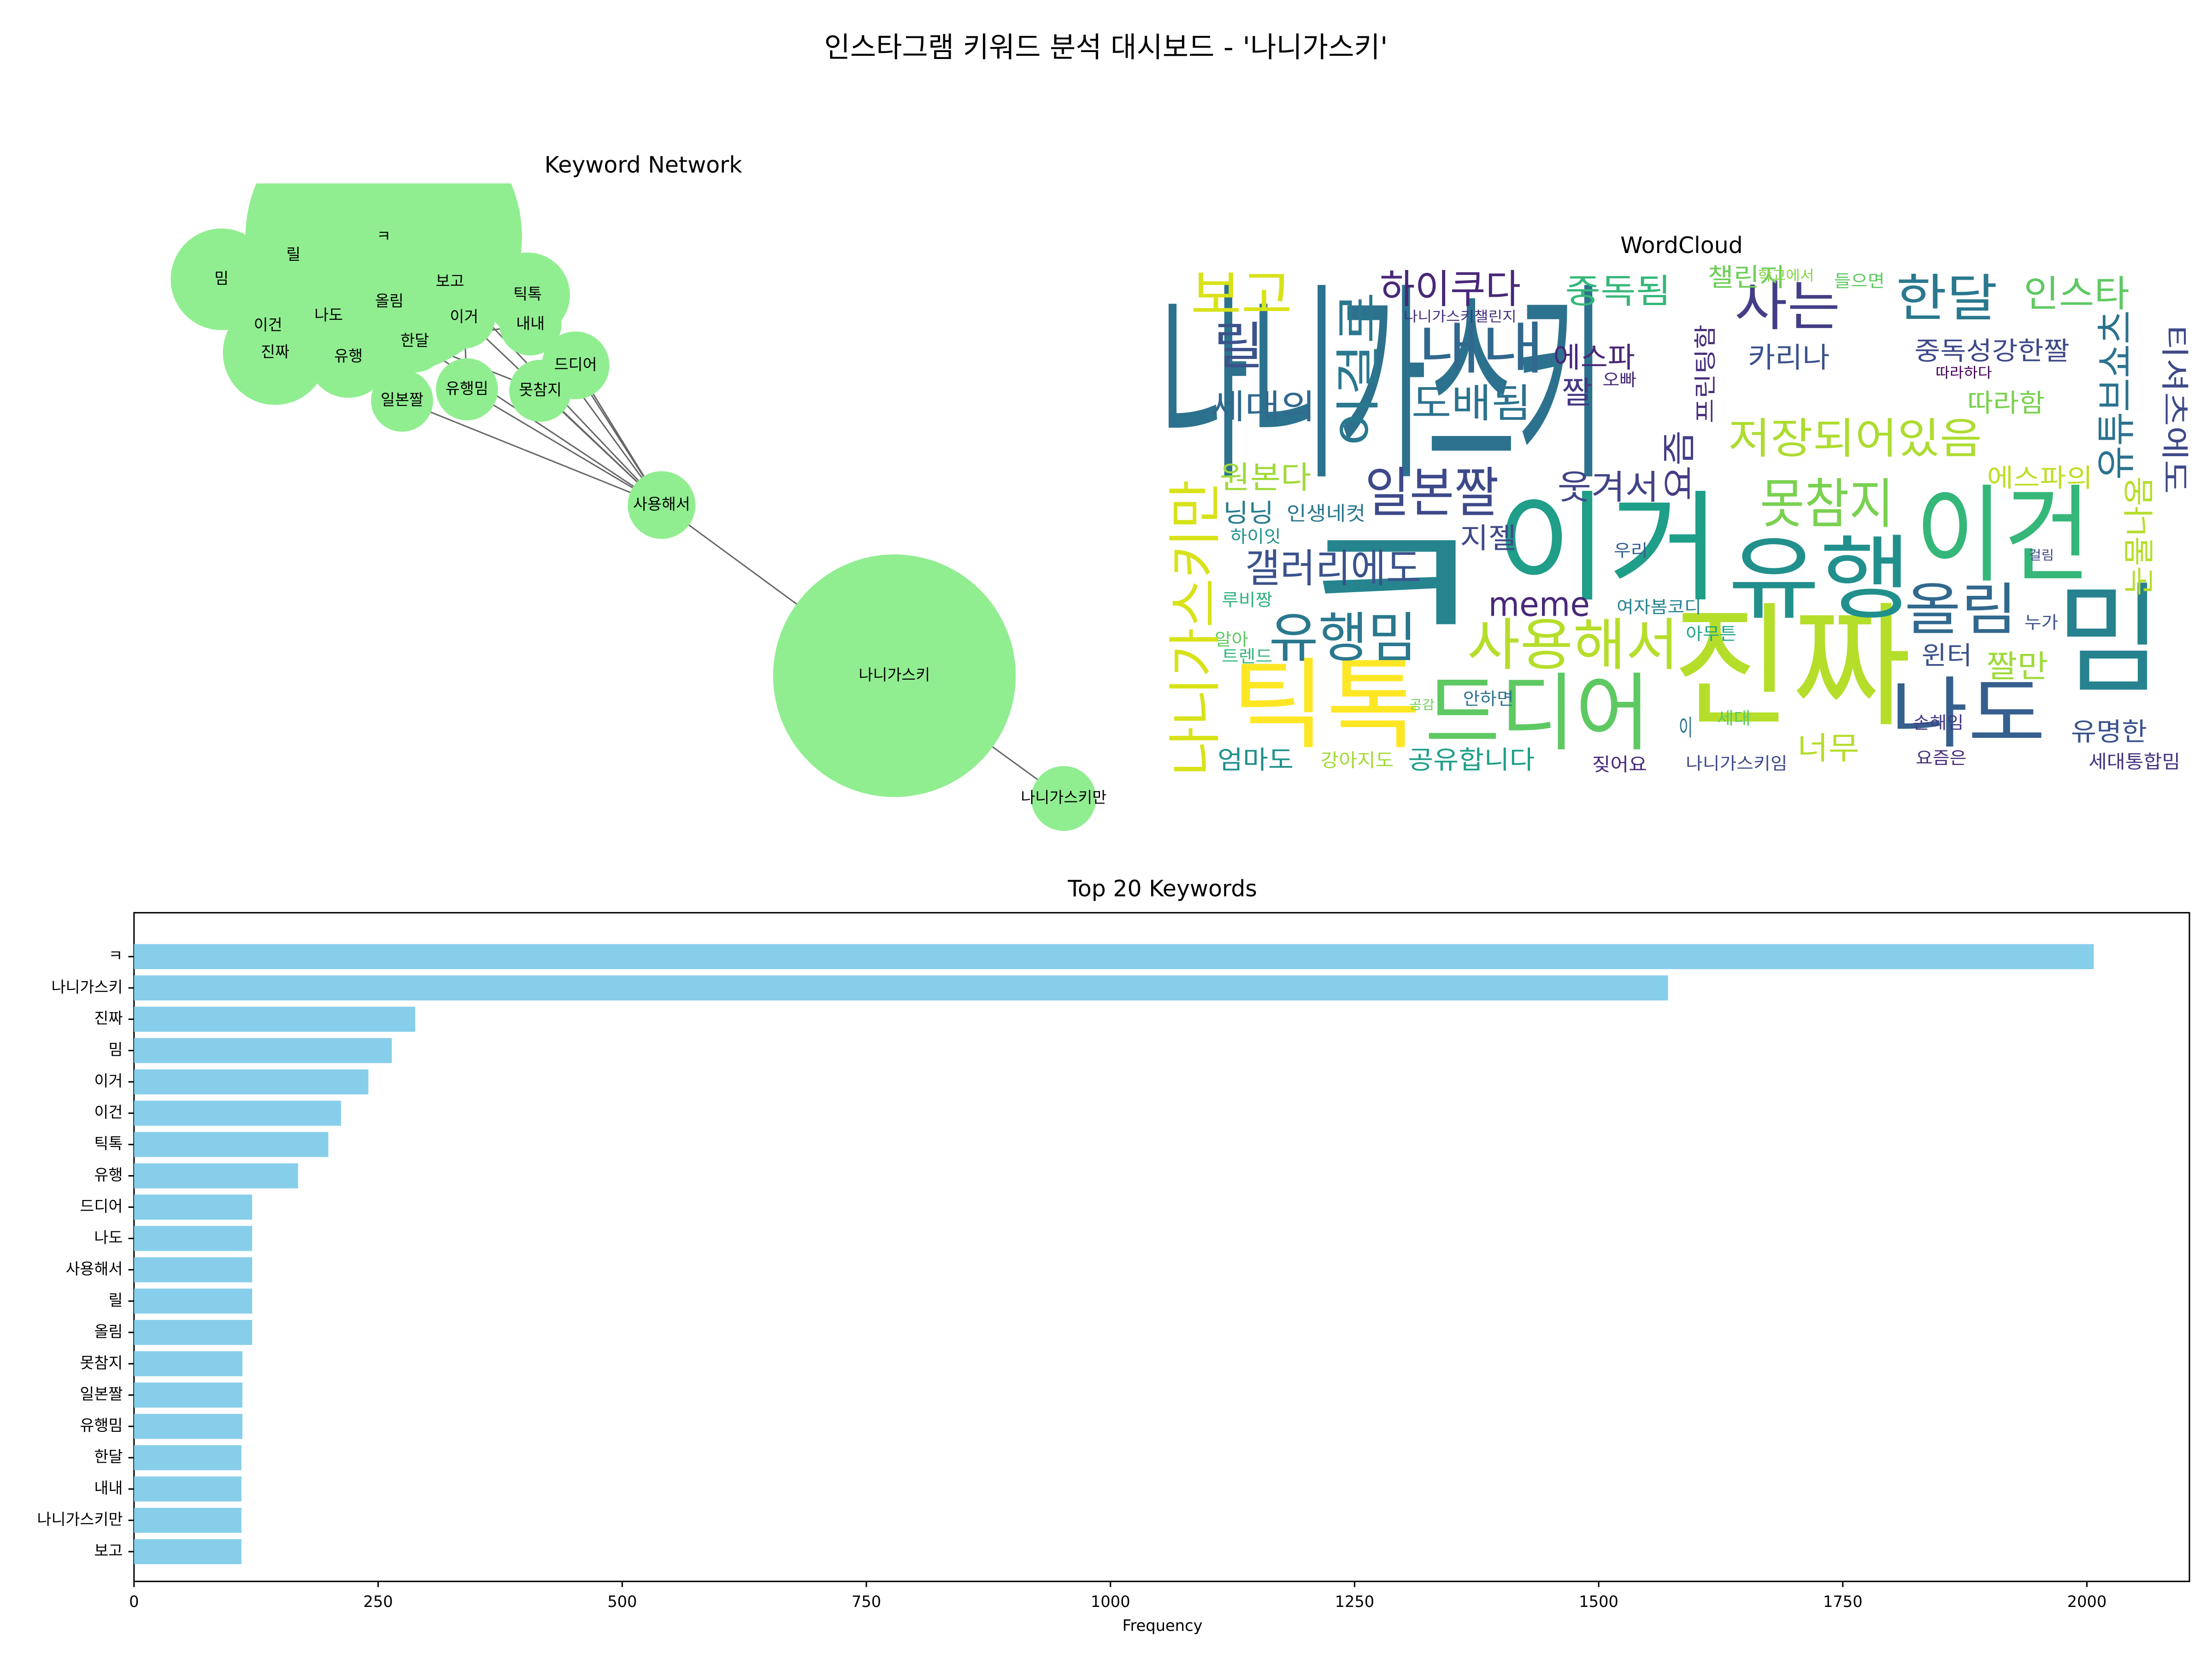 Image resolution: width=2212 pixels, height=1659 pixels. What do you see at coordinates (1247, 600) in the screenshot?
I see `word: 루비짱` at bounding box center [1247, 600].